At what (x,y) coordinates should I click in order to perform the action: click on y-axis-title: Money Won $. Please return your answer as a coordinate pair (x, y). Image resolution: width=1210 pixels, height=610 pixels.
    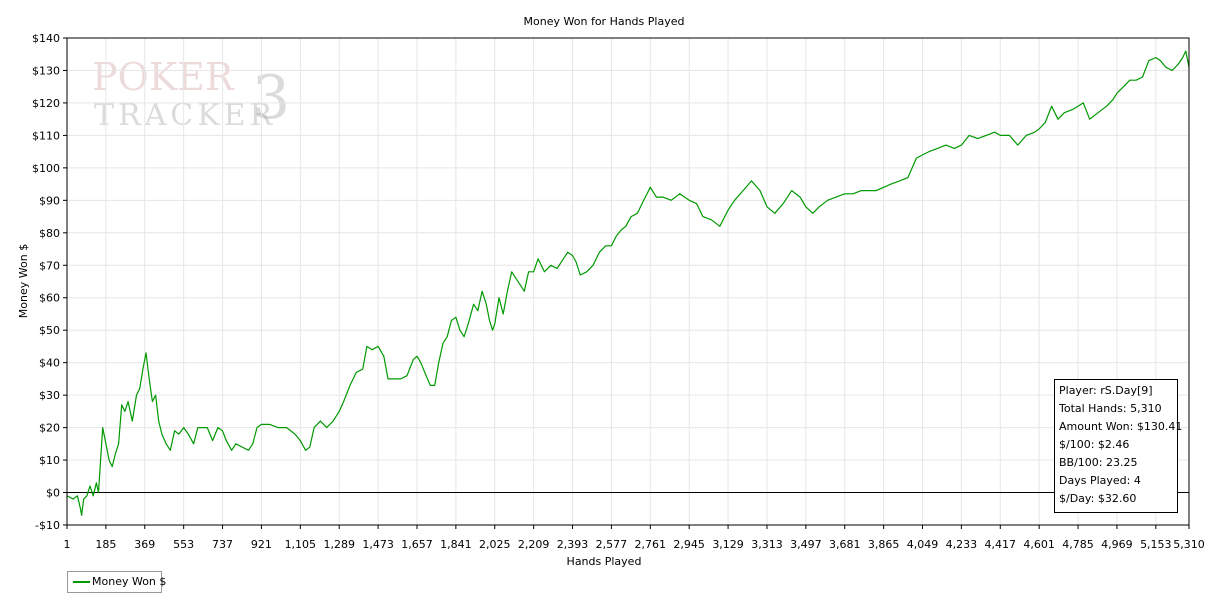
    Looking at the image, I should click on (23, 281).